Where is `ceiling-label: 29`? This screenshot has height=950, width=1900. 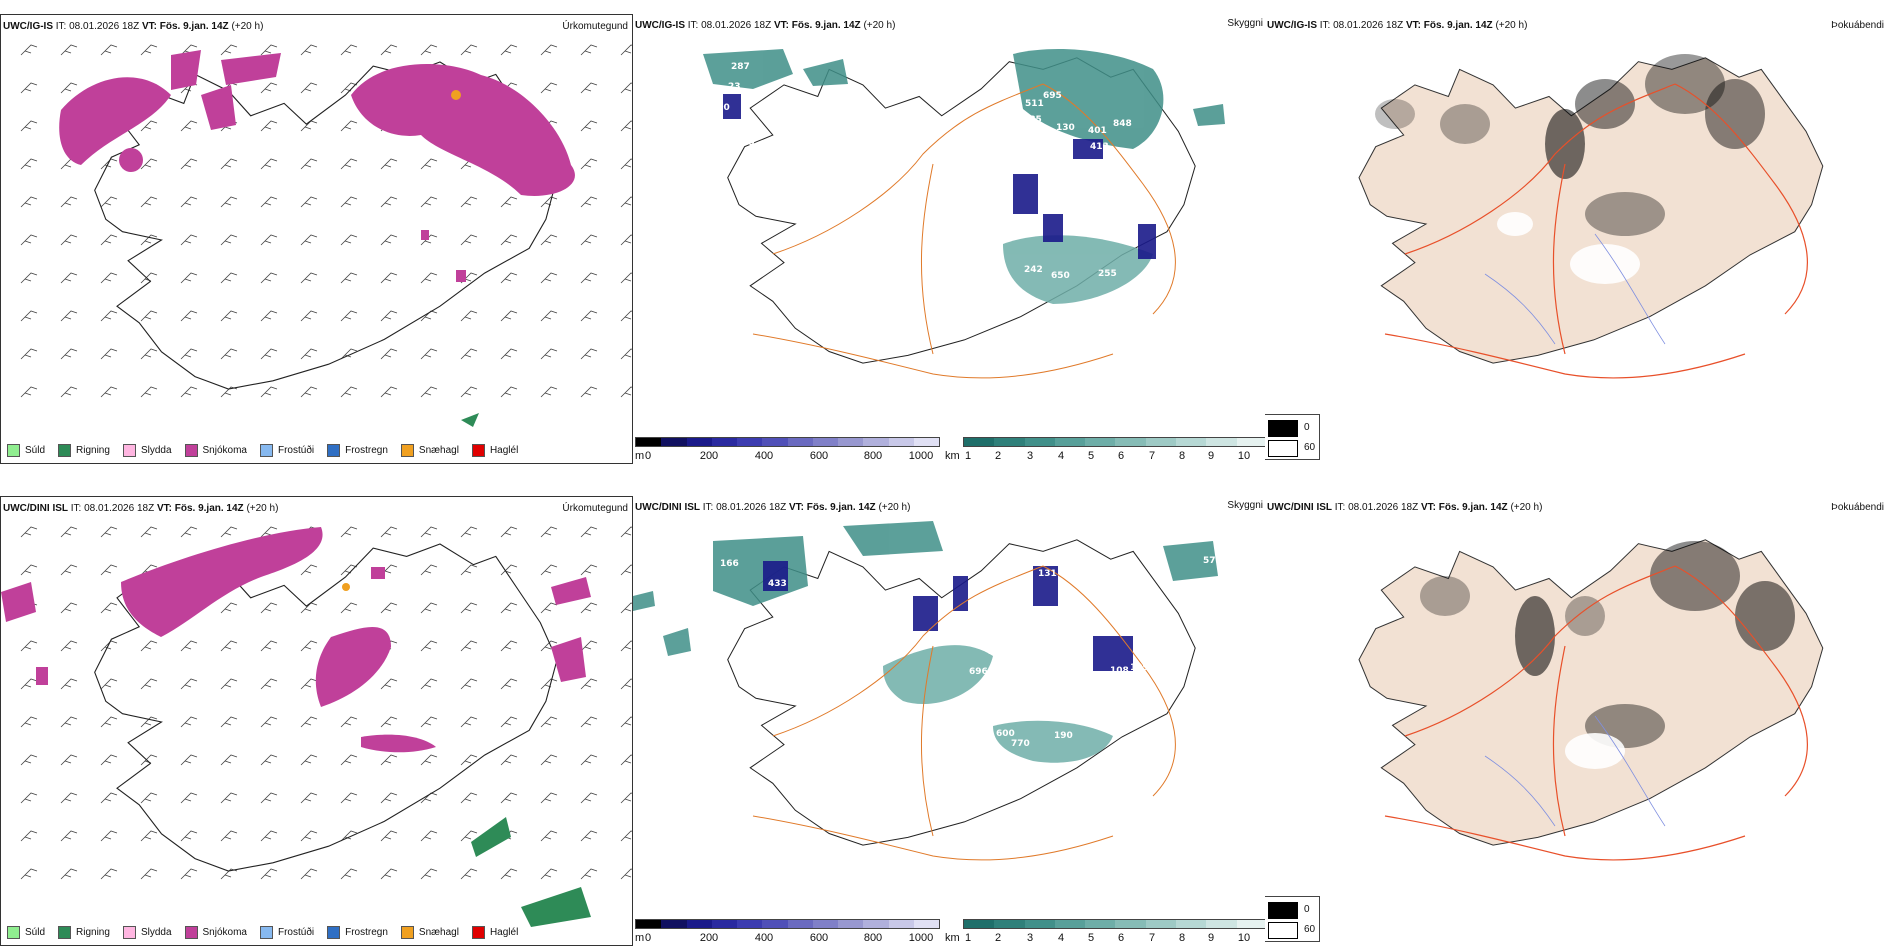 ceiling-label: 29 is located at coordinates (959, 626).